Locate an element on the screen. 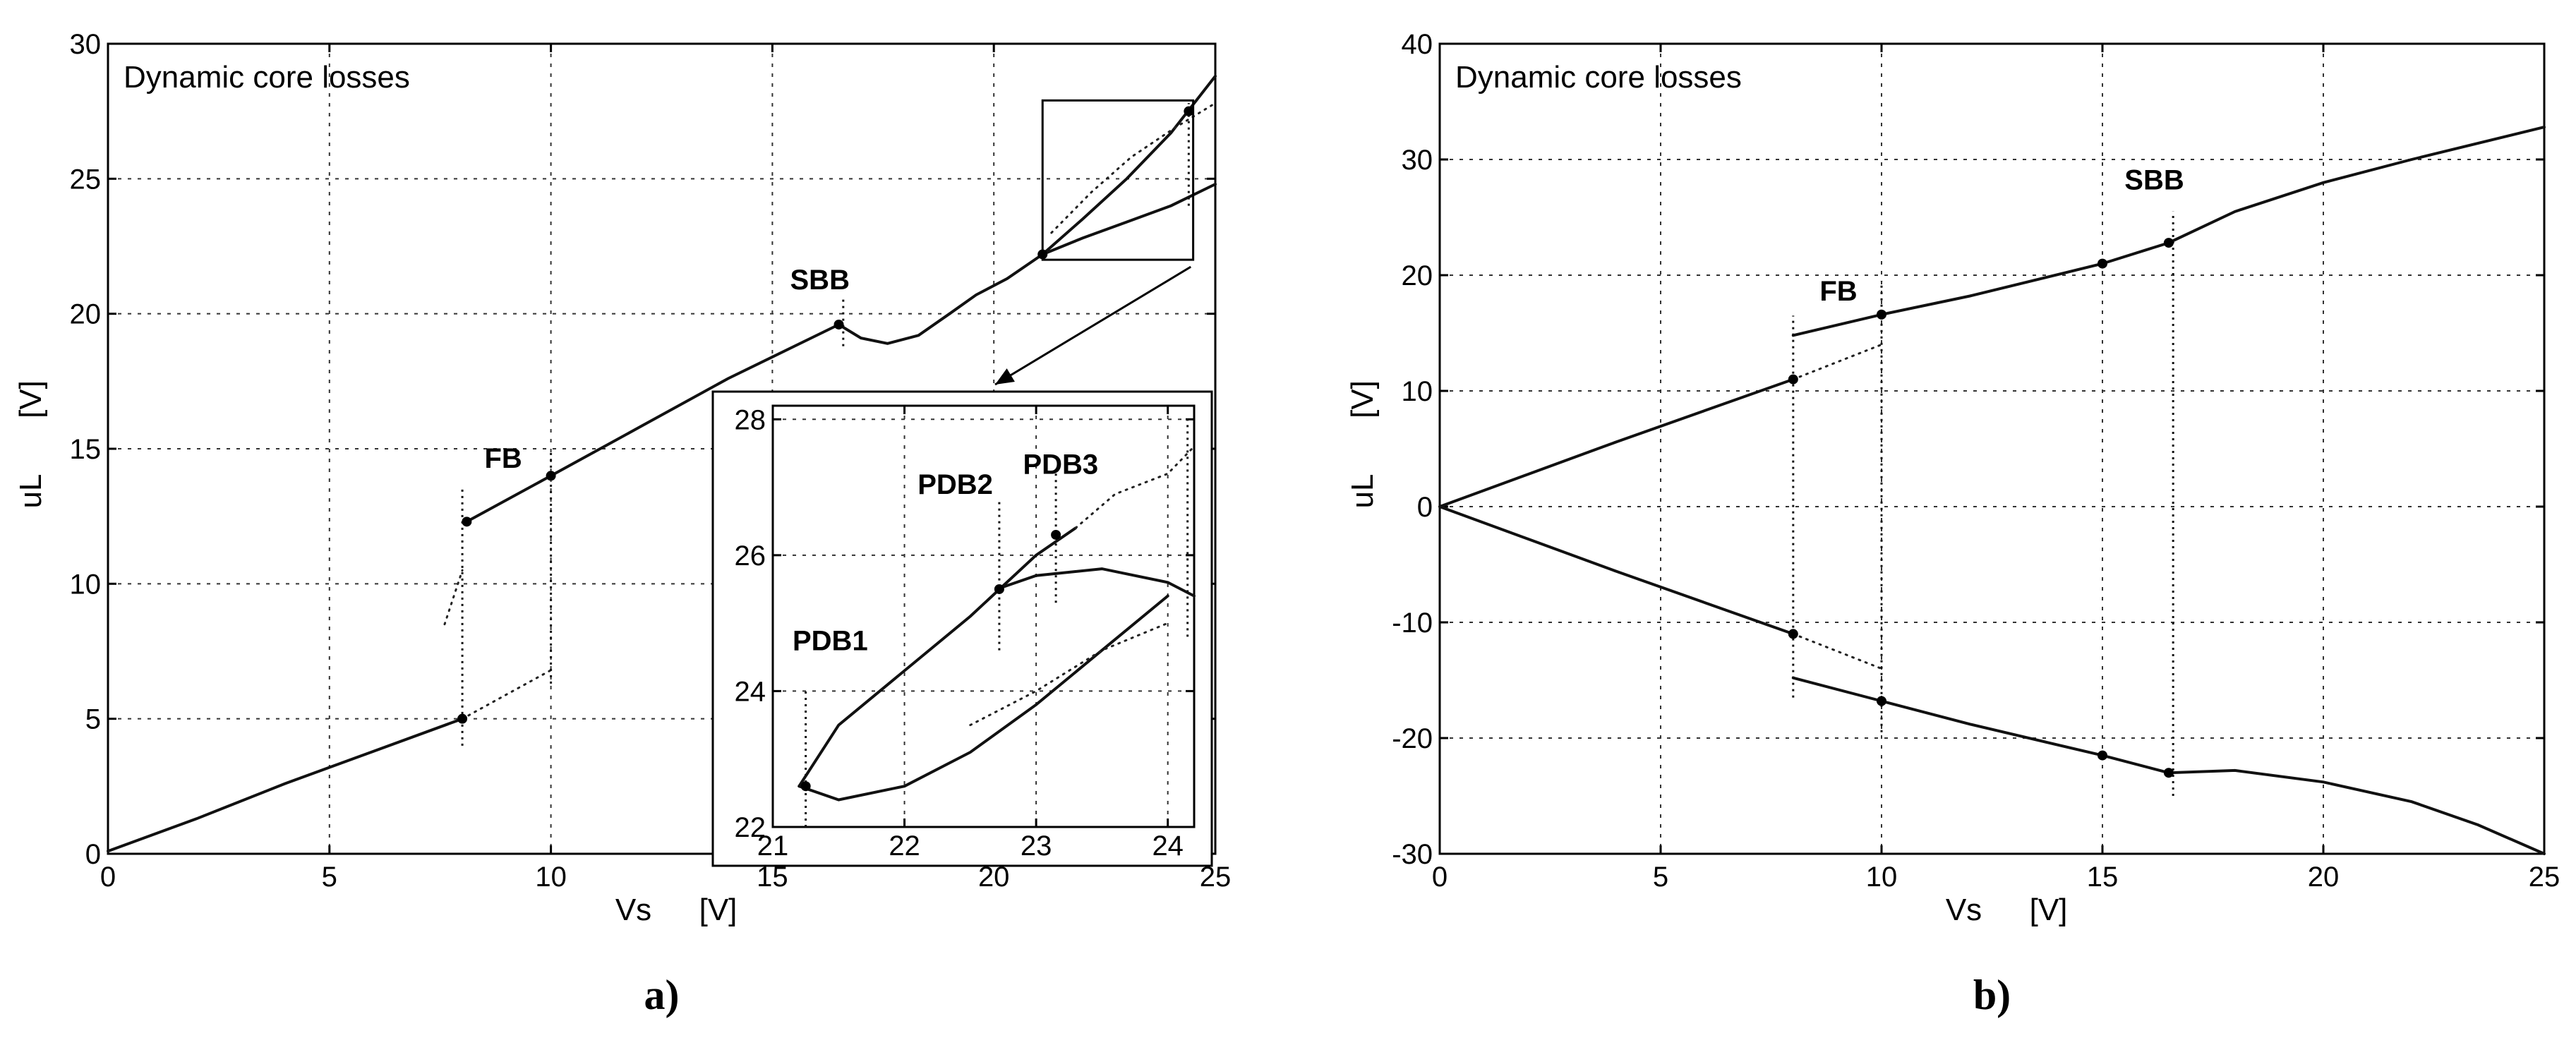  inset-annotation-label: PDB3 is located at coordinates (1060, 464).